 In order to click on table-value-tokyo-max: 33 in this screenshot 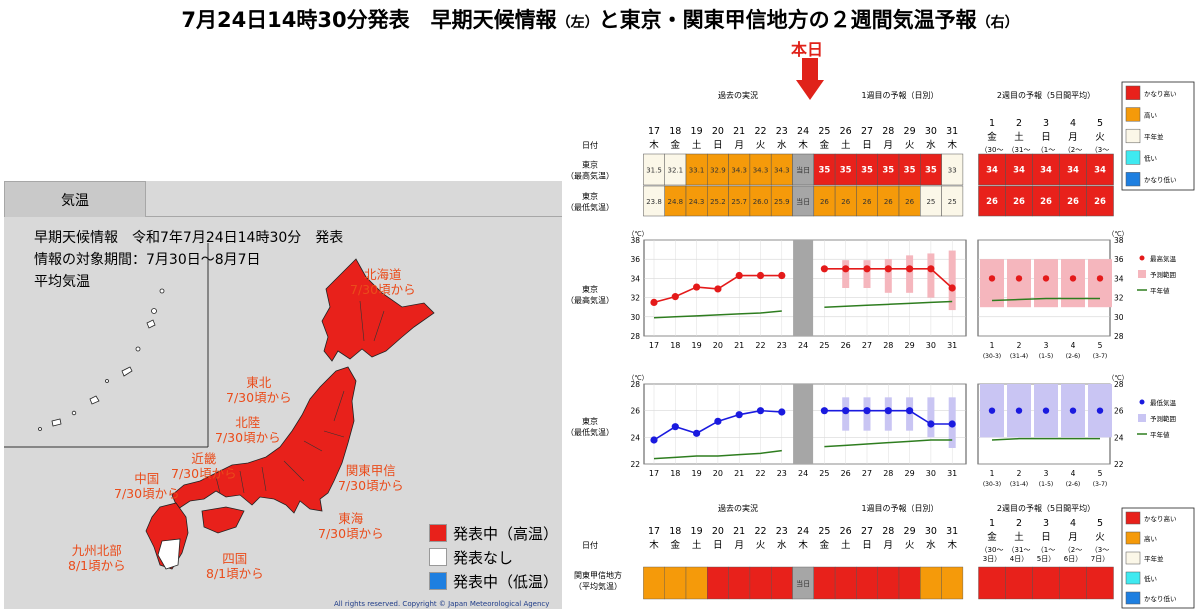, I will do `click(952, 171)`.